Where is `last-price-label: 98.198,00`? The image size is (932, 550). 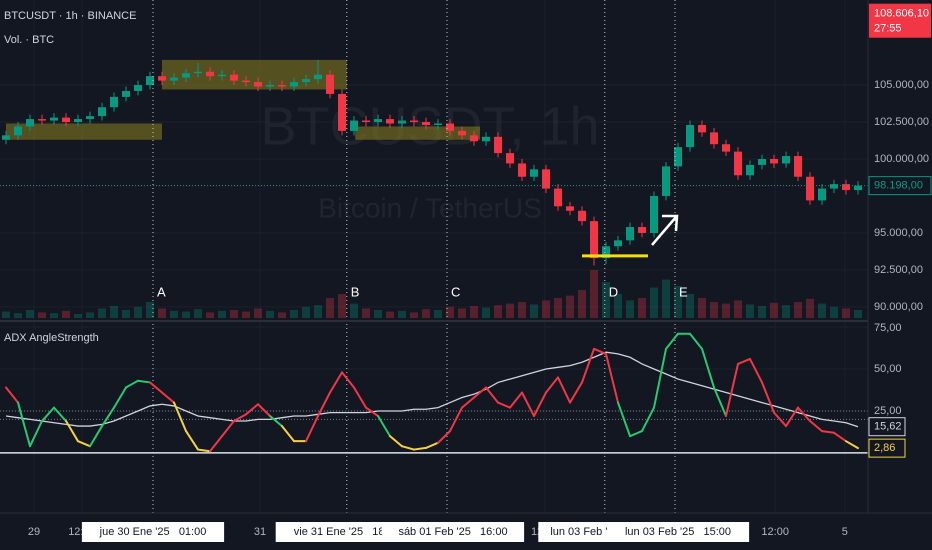 last-price-label: 98.198,00 is located at coordinates (898, 186).